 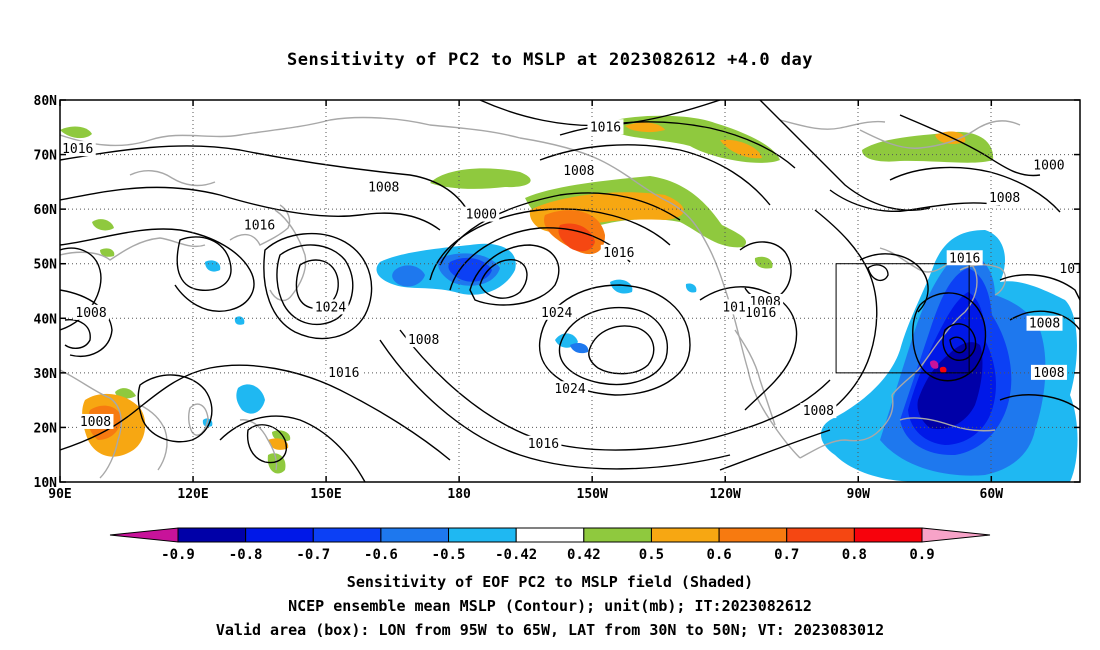 What do you see at coordinates (516, 555) in the screenshot?
I see `colorbar-label: -0.42` at bounding box center [516, 555].